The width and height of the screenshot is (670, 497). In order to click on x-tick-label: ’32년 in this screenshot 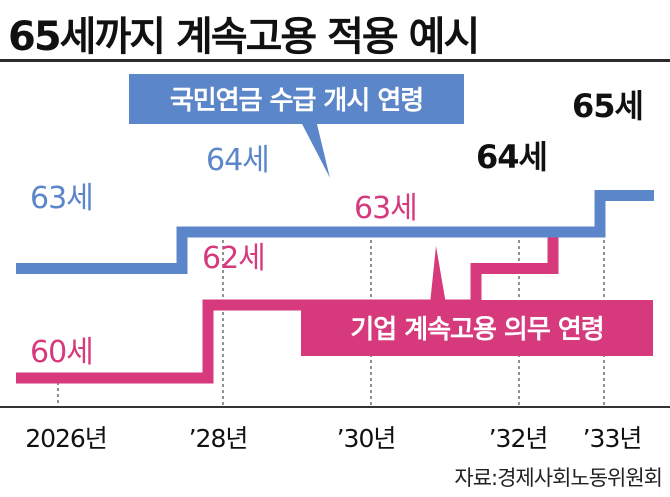, I will do `click(518, 438)`.